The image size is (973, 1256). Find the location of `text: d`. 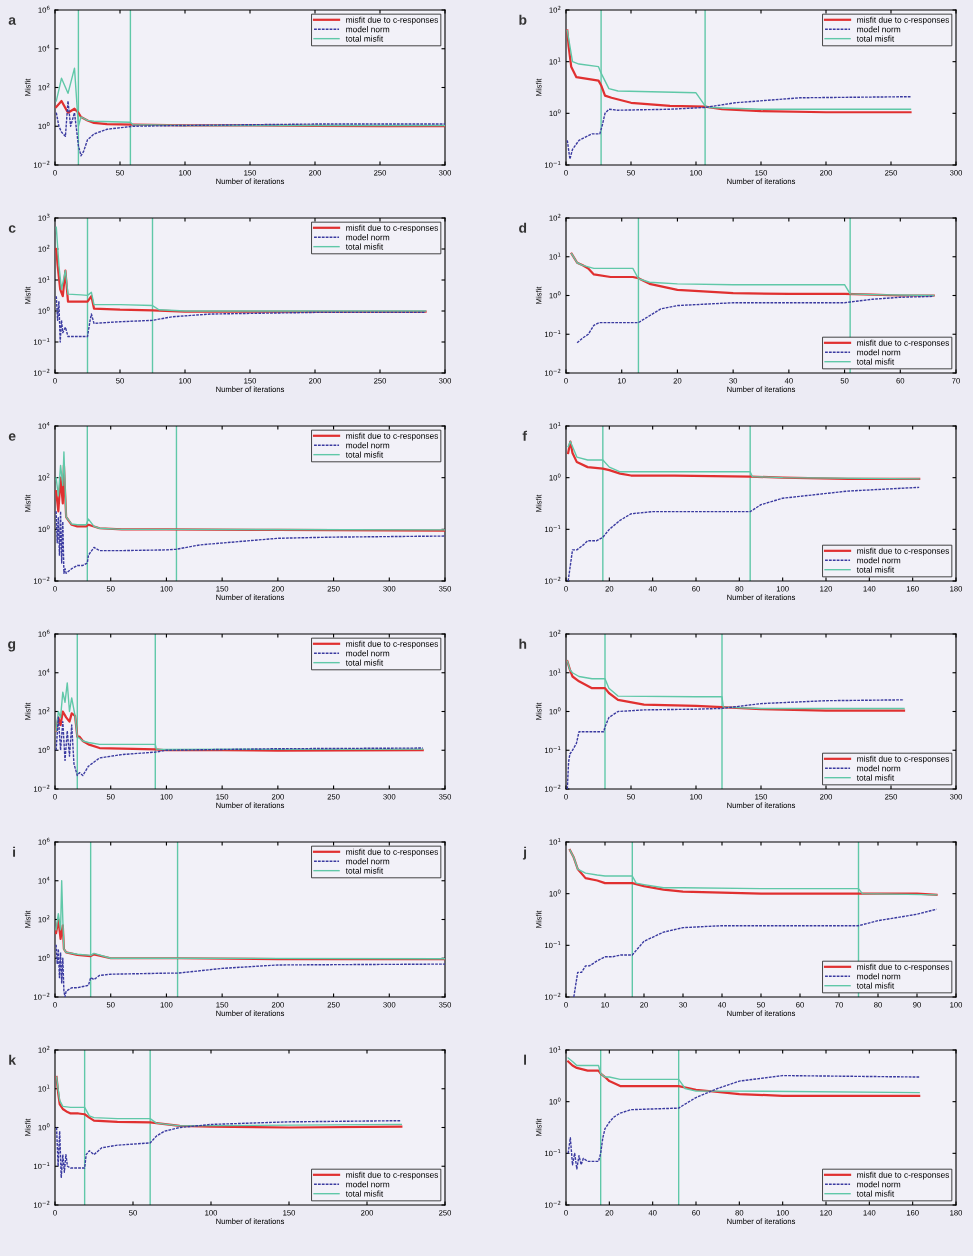

text: d is located at coordinates (523, 227).